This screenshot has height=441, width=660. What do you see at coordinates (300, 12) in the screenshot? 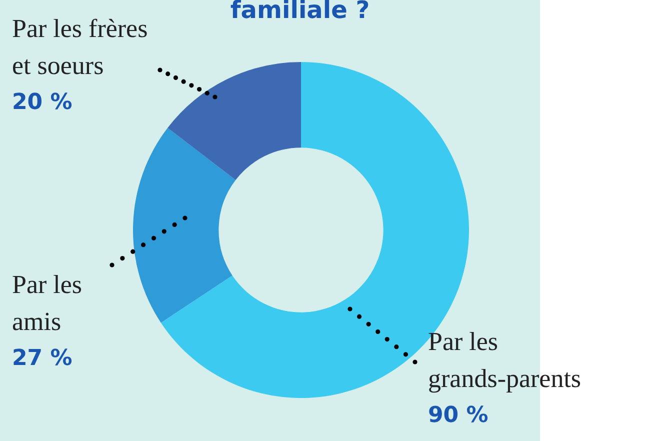
I see `chart-title: familiale ?` at bounding box center [300, 12].